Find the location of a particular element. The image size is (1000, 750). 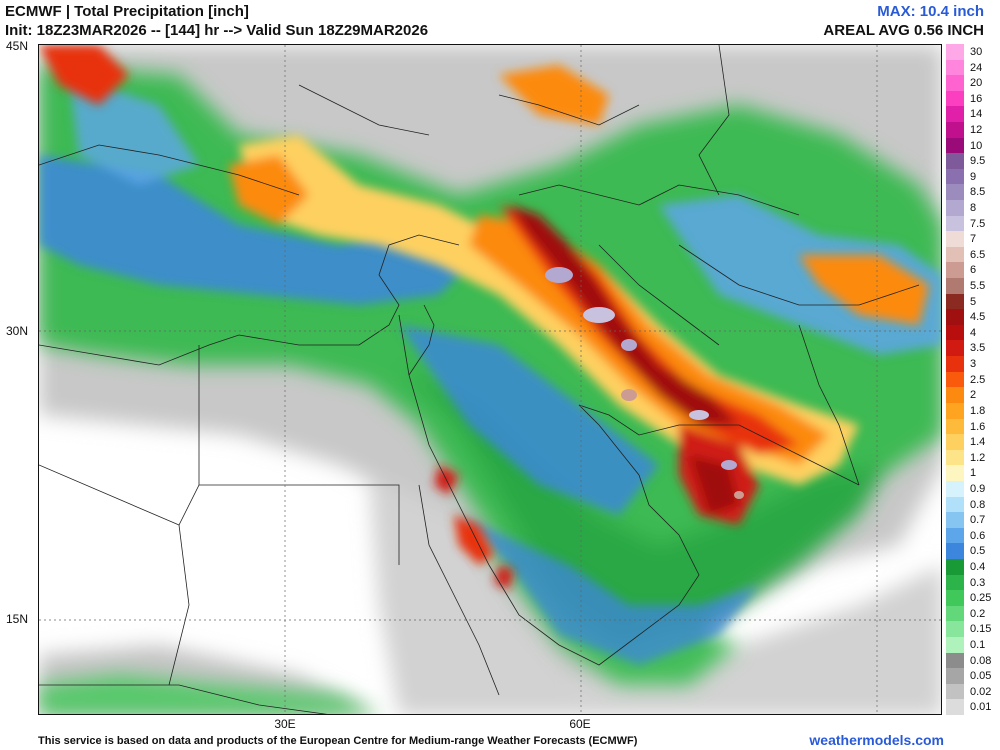

colorbar-level: 0.01 is located at coordinates (973, 707).